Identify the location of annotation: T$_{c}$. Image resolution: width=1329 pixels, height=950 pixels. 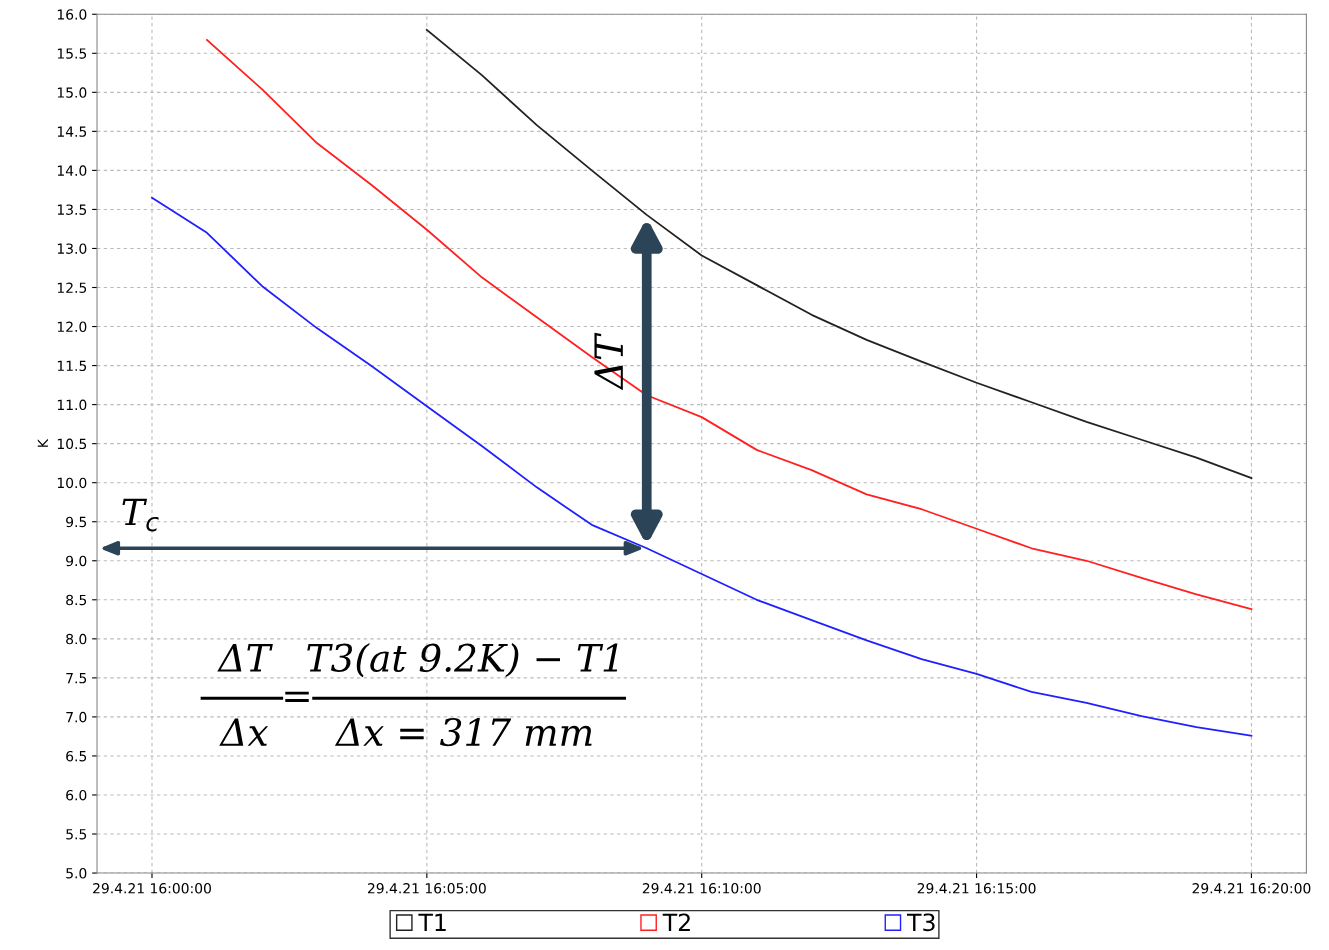
(140, 515).